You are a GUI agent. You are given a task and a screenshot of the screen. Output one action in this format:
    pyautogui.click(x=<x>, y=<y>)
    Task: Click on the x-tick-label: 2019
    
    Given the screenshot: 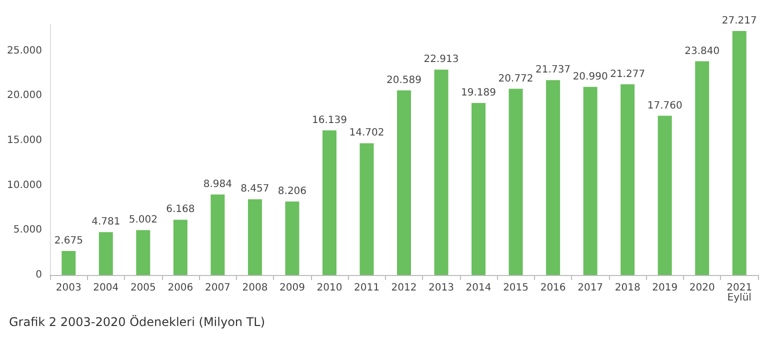 What is the action you would take?
    pyautogui.click(x=665, y=288)
    